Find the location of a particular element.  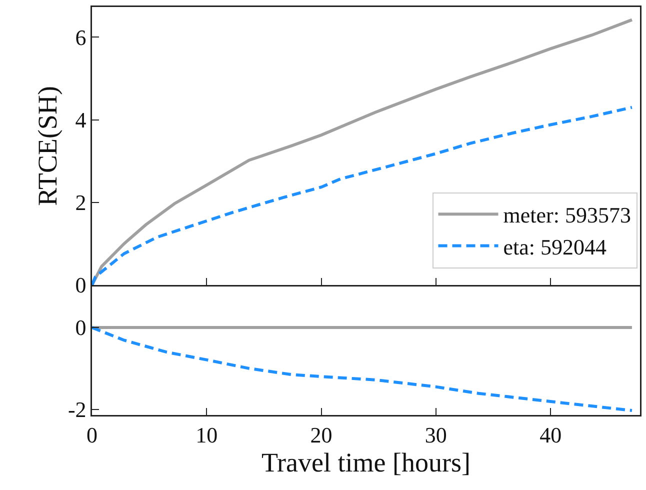

y-tick-label: -2 is located at coordinates (77, 409).